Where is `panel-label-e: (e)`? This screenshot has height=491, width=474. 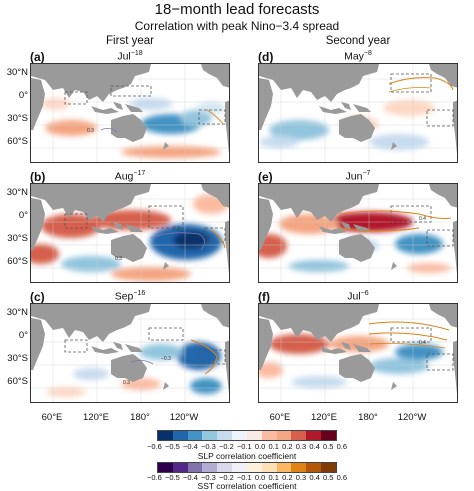 panel-label-e: (e) is located at coordinates (265, 177).